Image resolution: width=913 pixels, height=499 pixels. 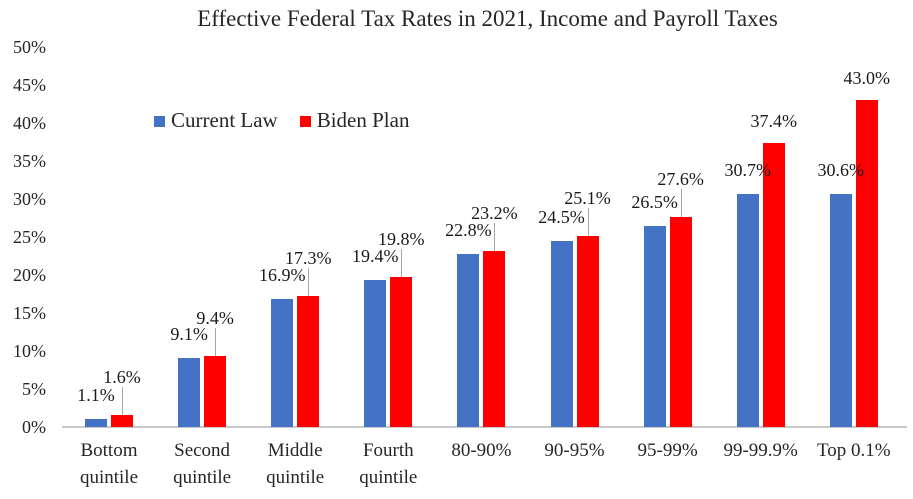 What do you see at coordinates (281, 120) in the screenshot?
I see `legend: Current Law Biden Plan` at bounding box center [281, 120].